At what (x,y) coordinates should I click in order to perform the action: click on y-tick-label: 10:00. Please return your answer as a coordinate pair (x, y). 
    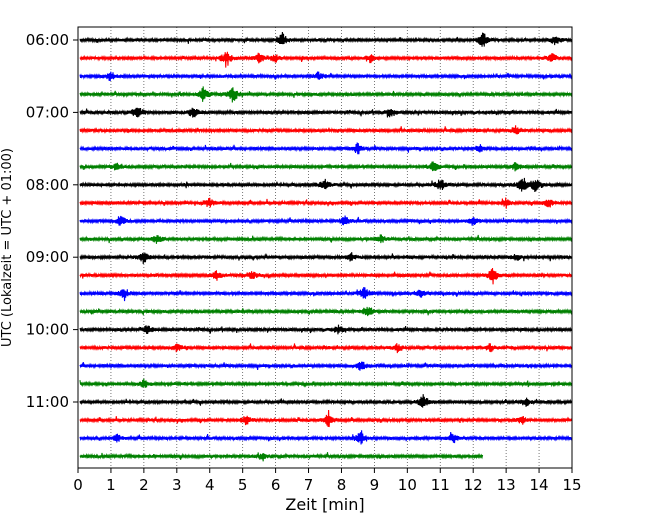
    Looking at the image, I should click on (47, 330).